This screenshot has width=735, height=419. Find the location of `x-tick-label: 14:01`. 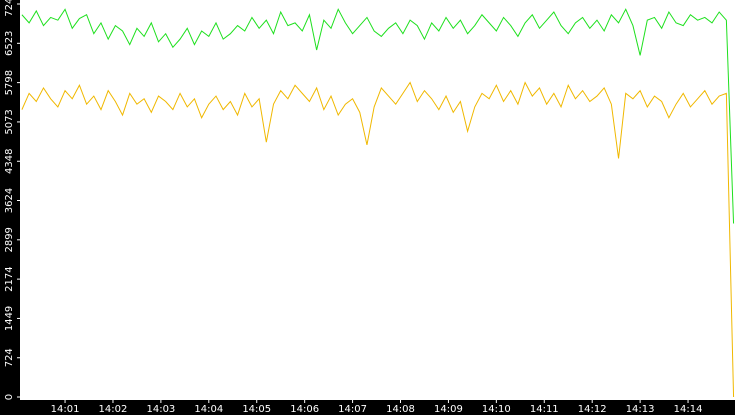

x-tick-label: 14:01 is located at coordinates (65, 409).